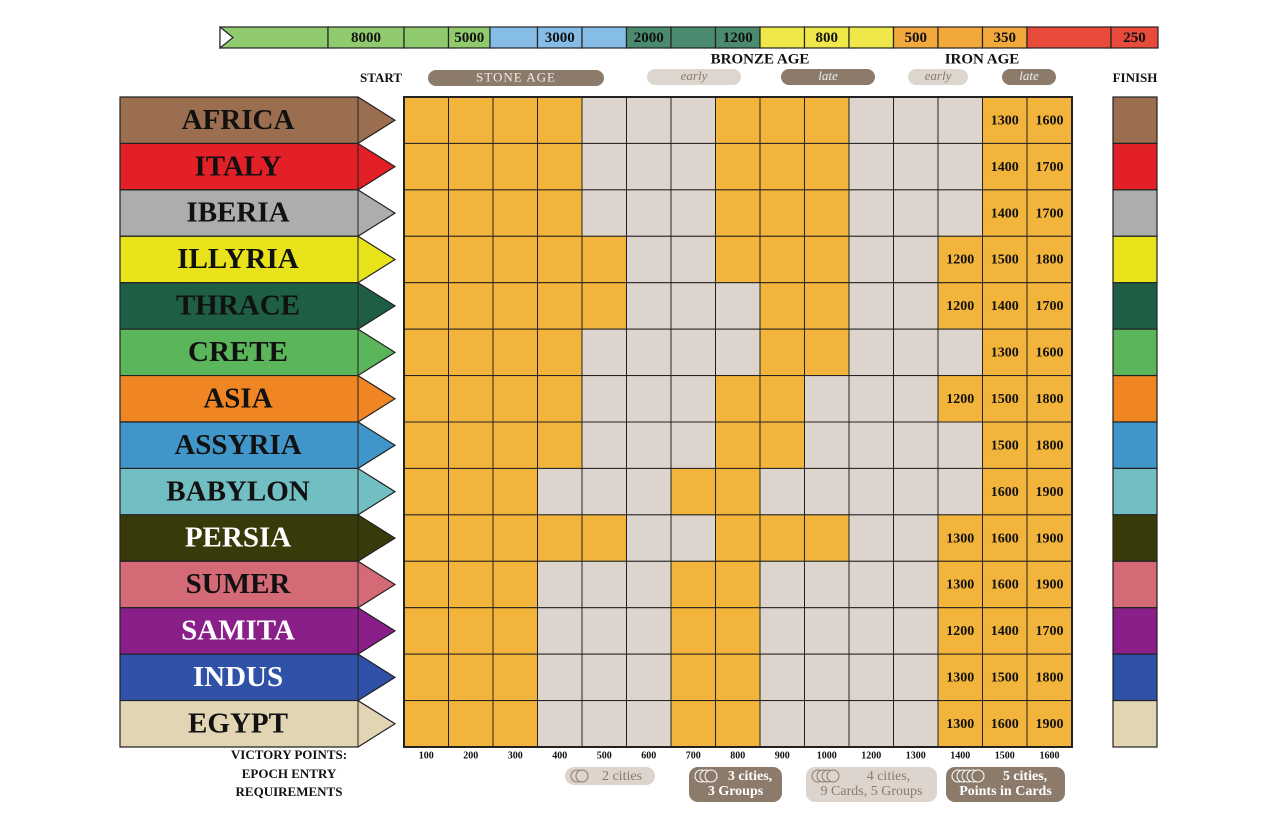 Image resolution: width=1280 pixels, height=828 pixels. I want to click on epoch-entry-label: EPOCH ENTRY, so click(289, 773).